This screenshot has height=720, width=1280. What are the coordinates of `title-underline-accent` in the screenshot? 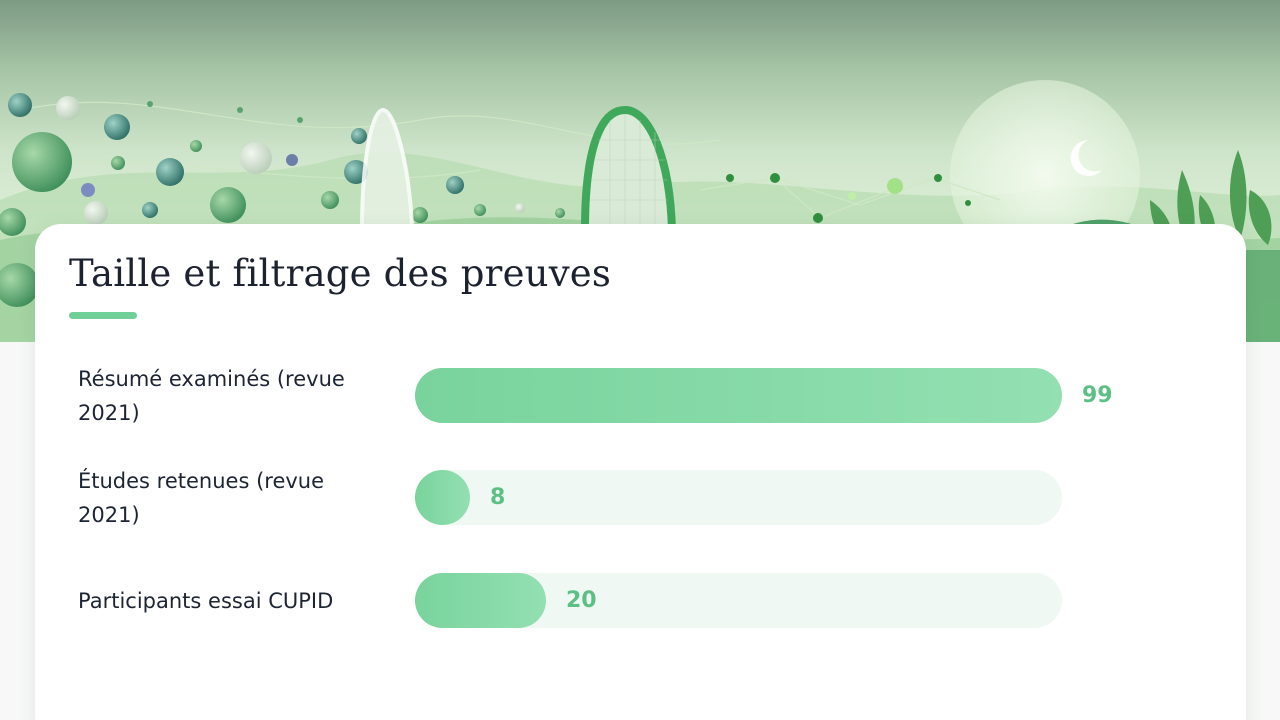 It's located at (103, 315).